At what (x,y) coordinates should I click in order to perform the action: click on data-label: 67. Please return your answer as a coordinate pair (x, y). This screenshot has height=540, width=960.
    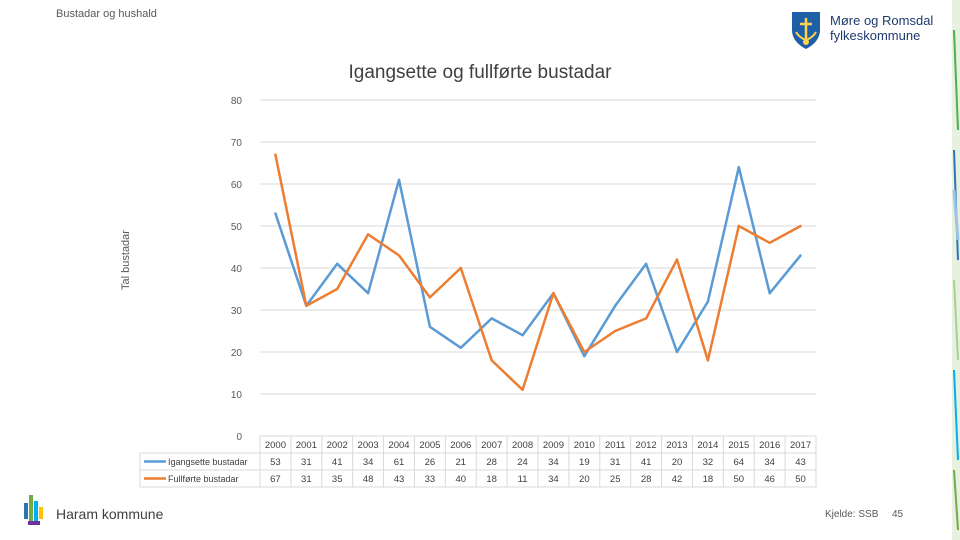
    Looking at the image, I should click on (275, 479).